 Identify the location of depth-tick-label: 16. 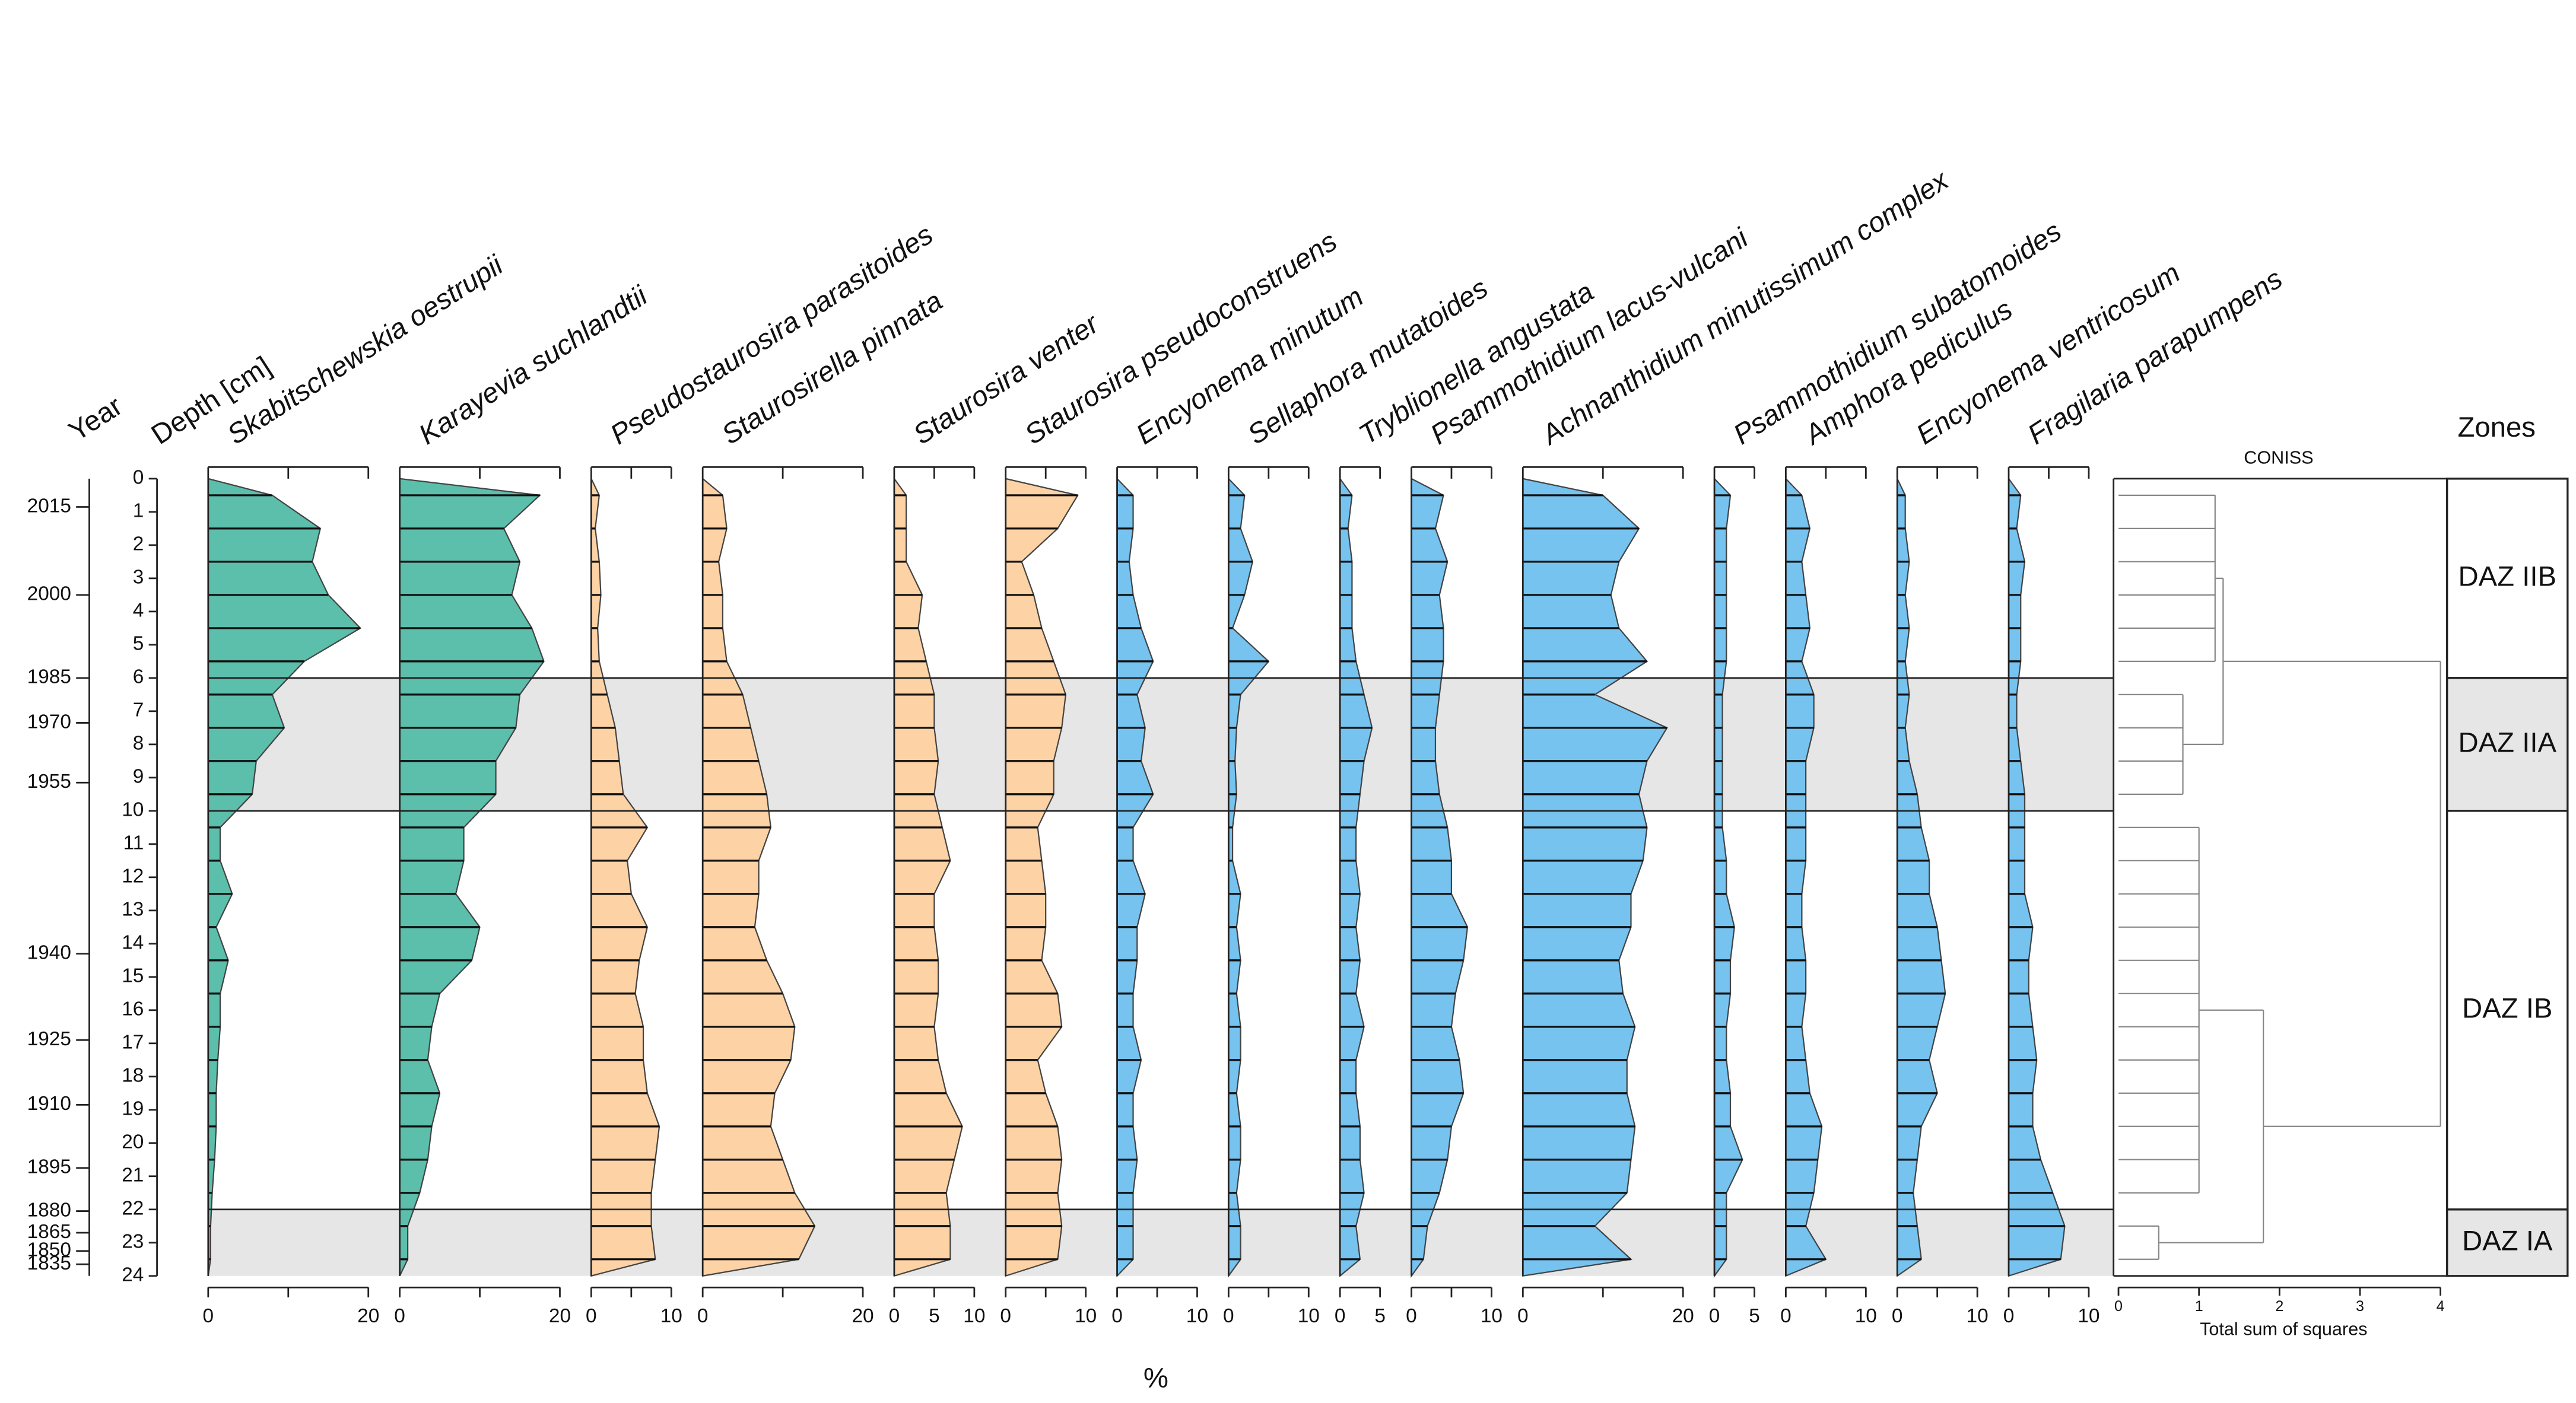
(133, 1009).